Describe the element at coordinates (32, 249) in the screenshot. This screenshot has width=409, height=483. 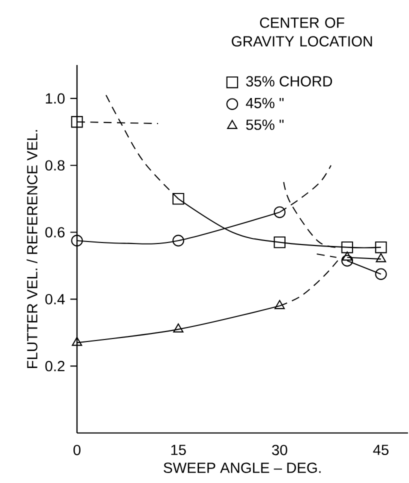
I see `y-axis-title: FLUTTER VEL. / REFERENCE VEL.` at that location.